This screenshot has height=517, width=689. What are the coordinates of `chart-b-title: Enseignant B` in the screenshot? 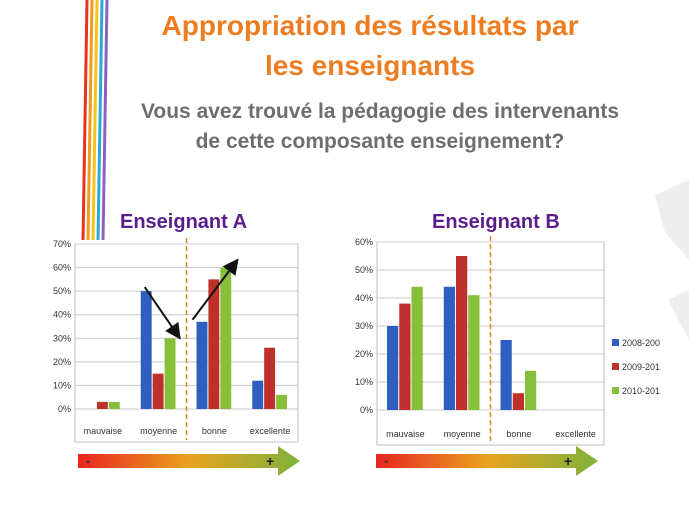 It's located at (496, 222).